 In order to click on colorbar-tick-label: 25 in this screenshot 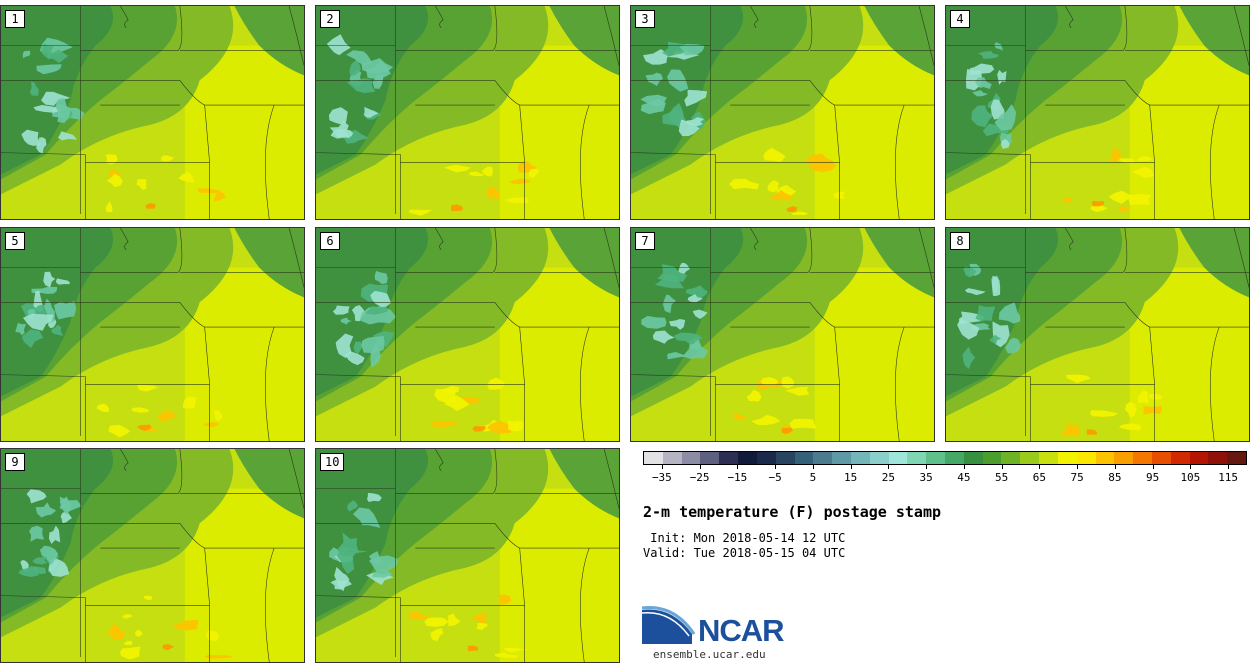, I will do `click(888, 477)`.